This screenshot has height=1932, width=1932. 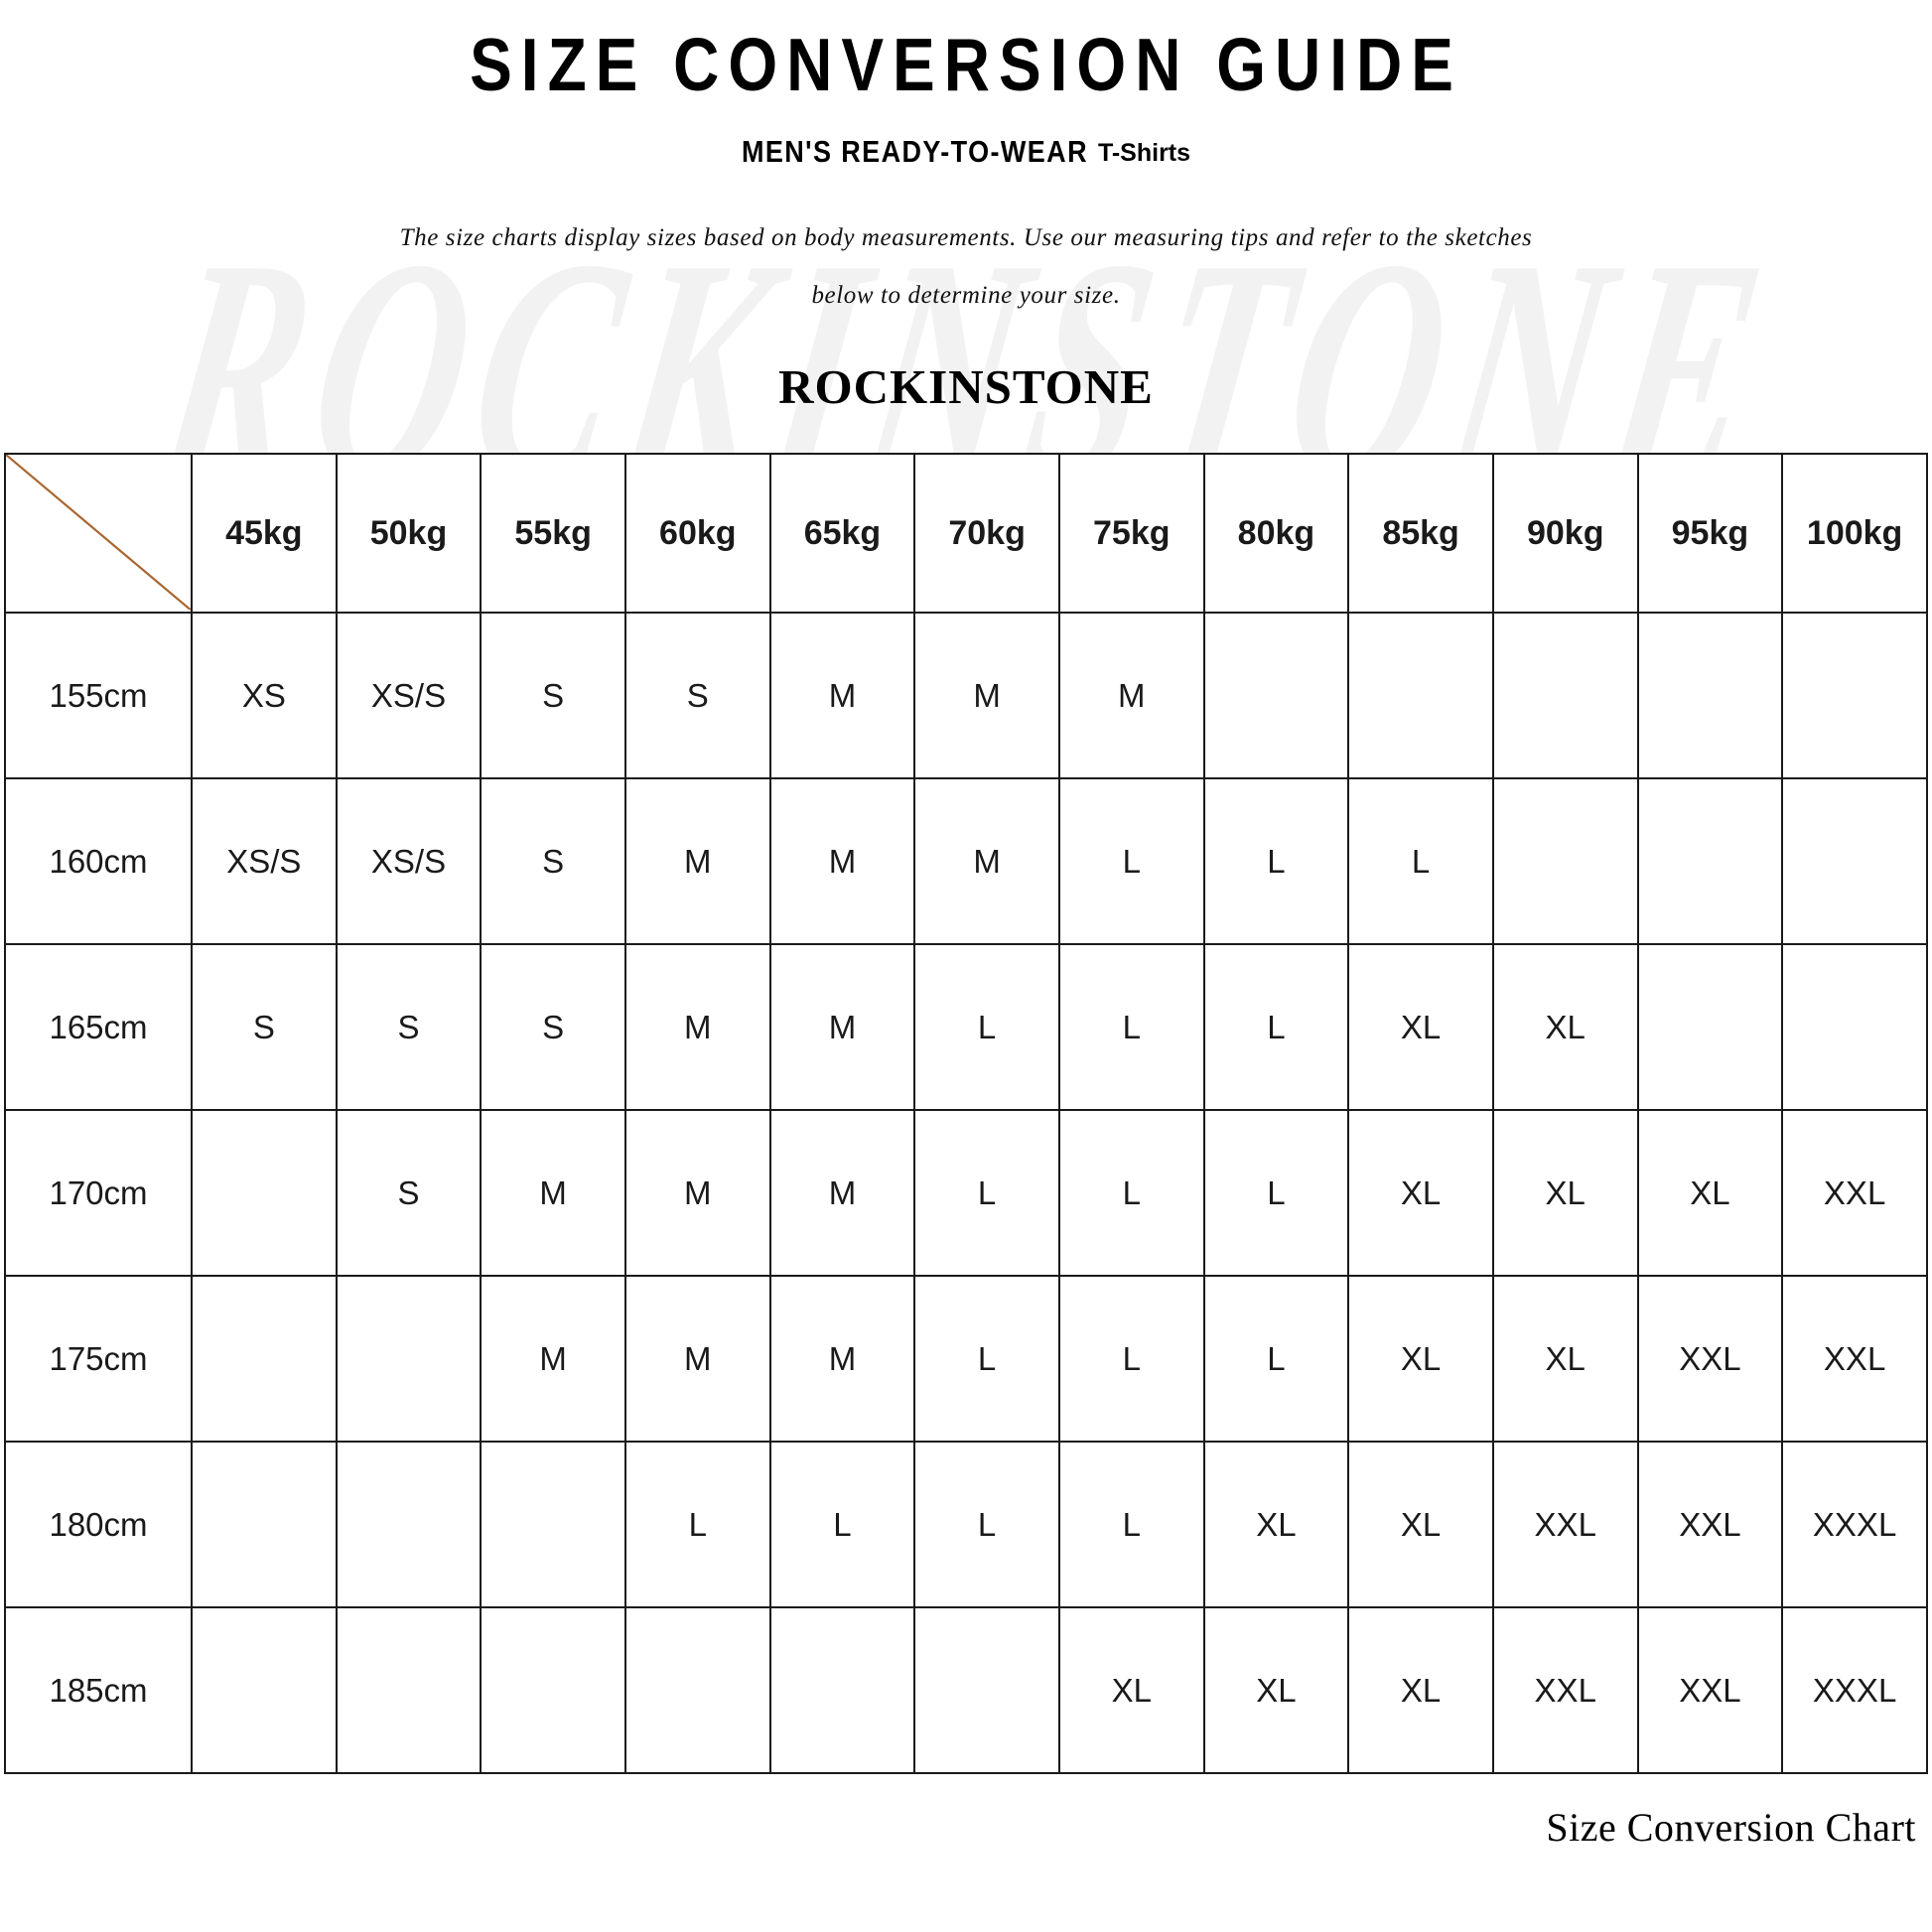 I want to click on page-title: SIZE CONVERSION GUIDE, so click(x=966, y=64).